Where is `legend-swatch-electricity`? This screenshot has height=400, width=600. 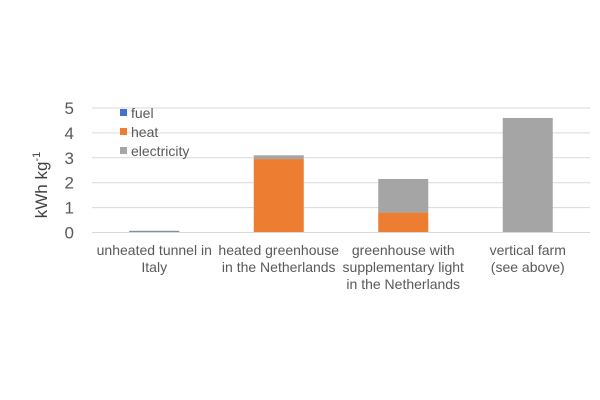
legend-swatch-electricity is located at coordinates (123, 150).